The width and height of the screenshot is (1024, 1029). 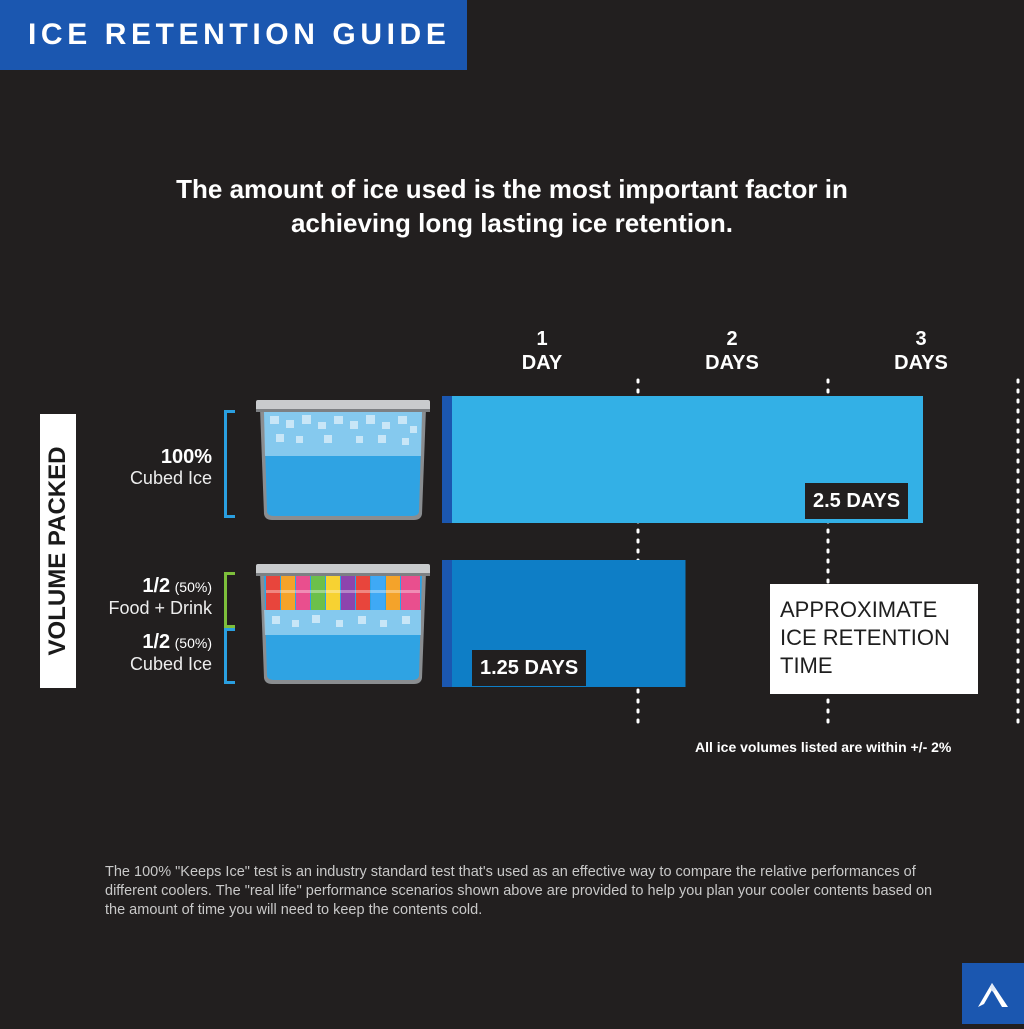 What do you see at coordinates (229, 600) in the screenshot?
I see `bracket-food-drink` at bounding box center [229, 600].